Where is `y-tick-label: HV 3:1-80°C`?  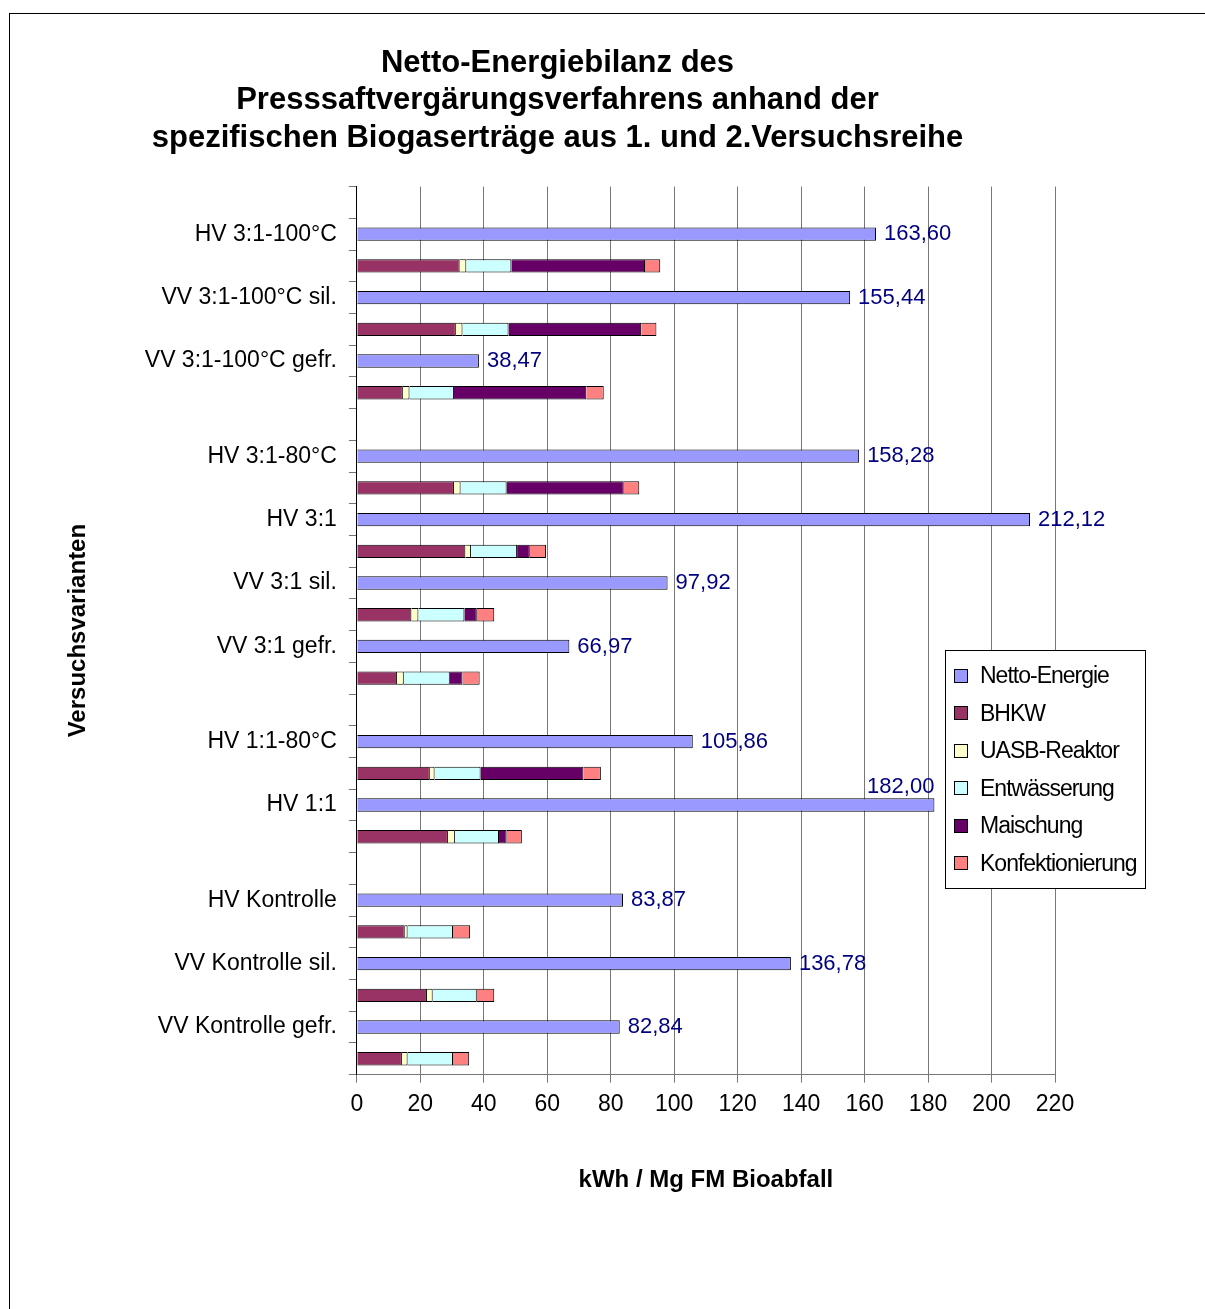 y-tick-label: HV 3:1-80°C is located at coordinates (272, 454).